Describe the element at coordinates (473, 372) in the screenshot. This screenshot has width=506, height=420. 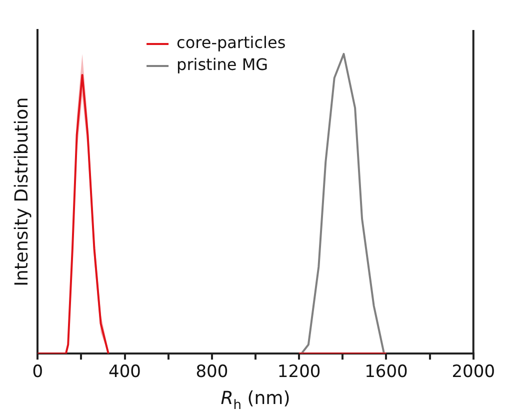
I see `x-tick-label: 2000` at that location.